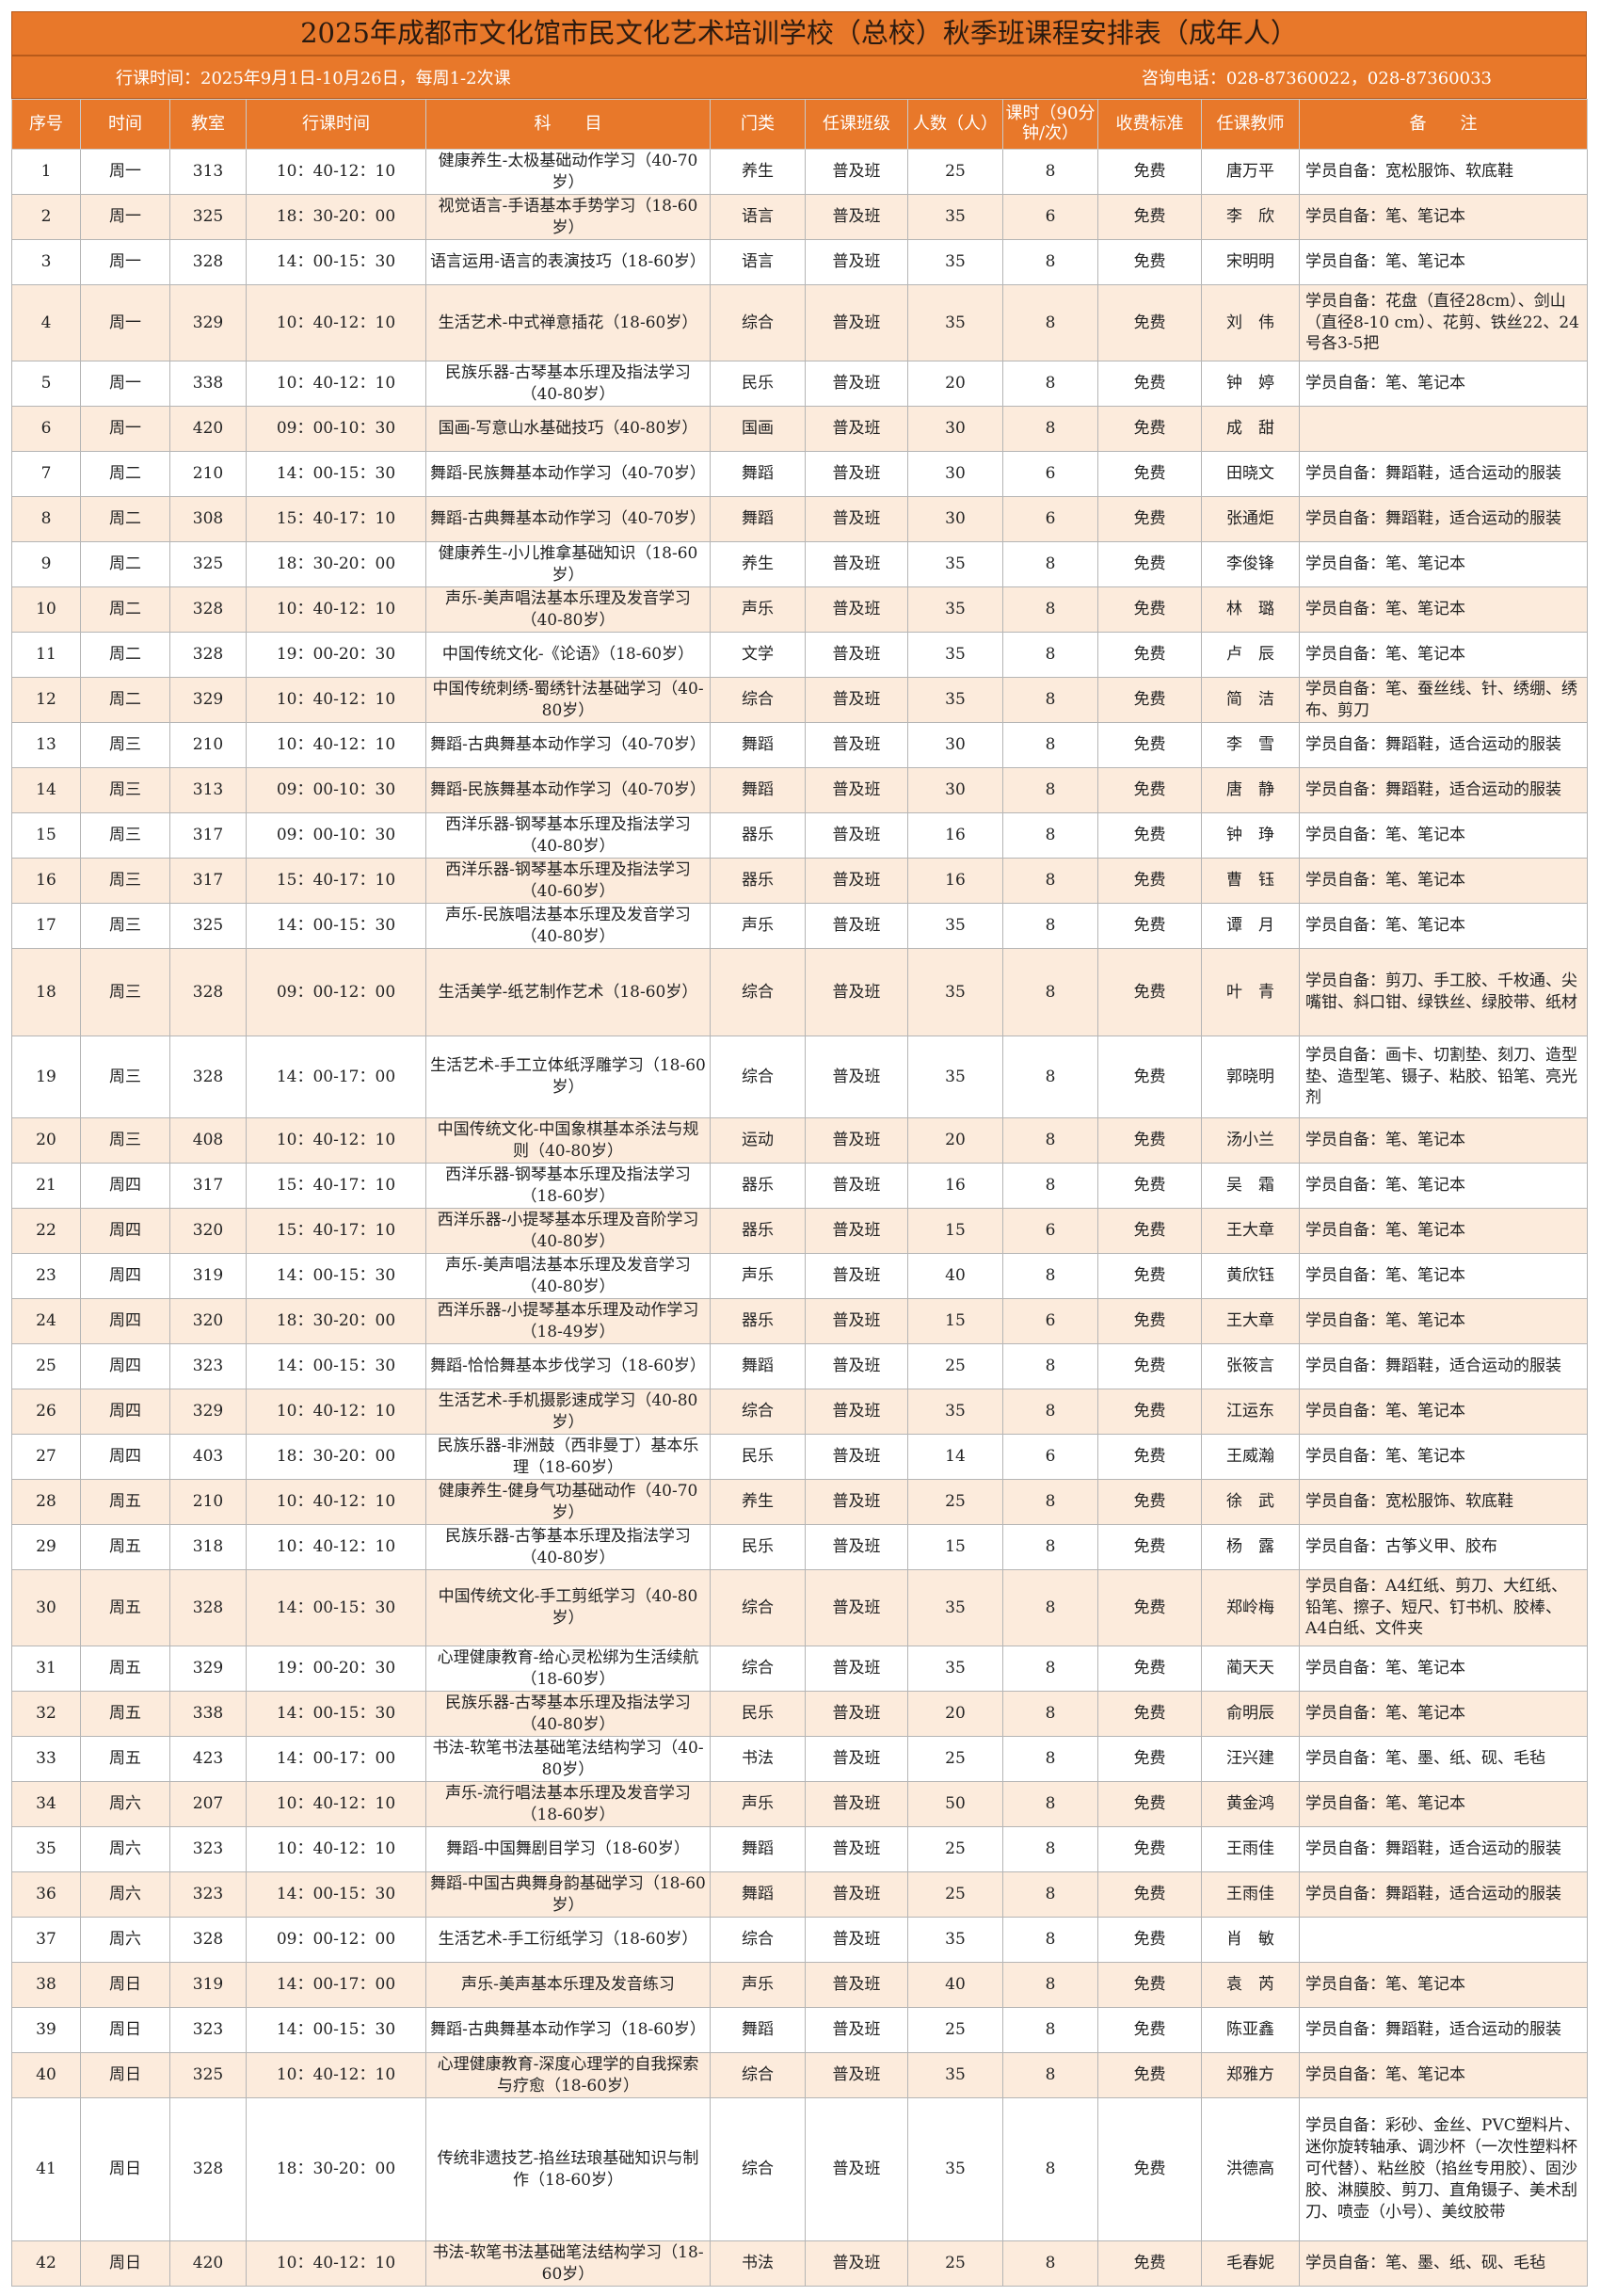  What do you see at coordinates (568, 1366) in the screenshot?
I see `cell: 舞蹈-恰恰舞基本步伐学习（18-60岁）` at bounding box center [568, 1366].